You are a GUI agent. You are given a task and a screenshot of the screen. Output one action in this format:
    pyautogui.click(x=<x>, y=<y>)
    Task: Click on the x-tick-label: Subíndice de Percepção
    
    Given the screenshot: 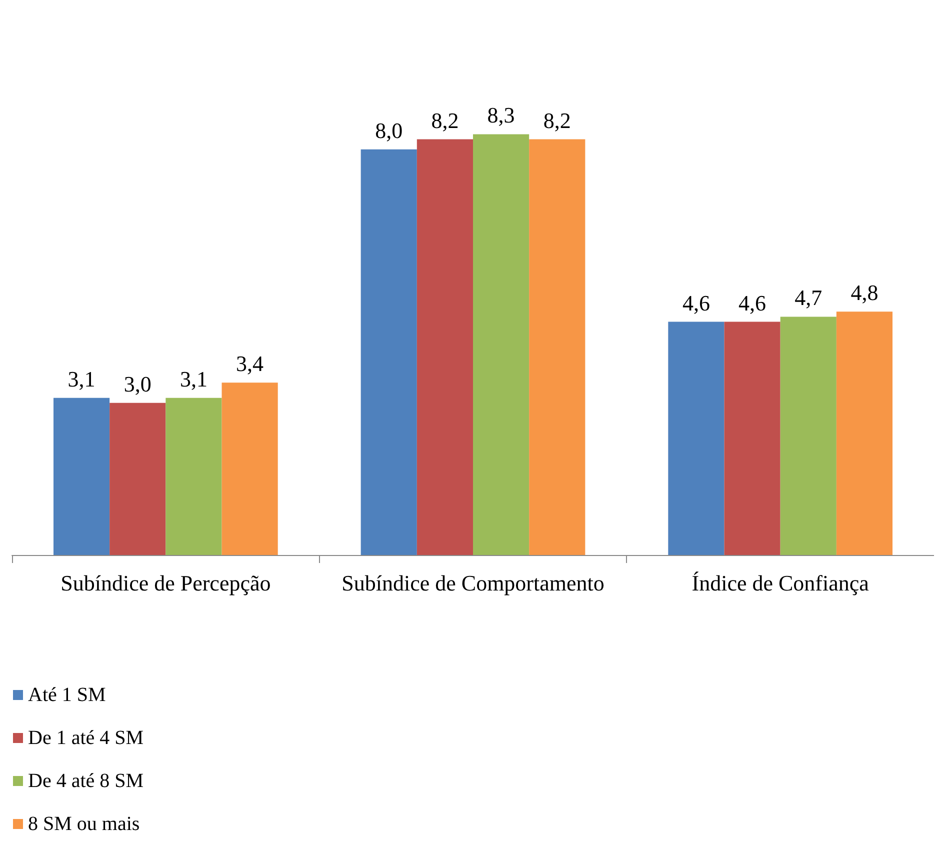 What is the action you would take?
    pyautogui.click(x=165, y=583)
    